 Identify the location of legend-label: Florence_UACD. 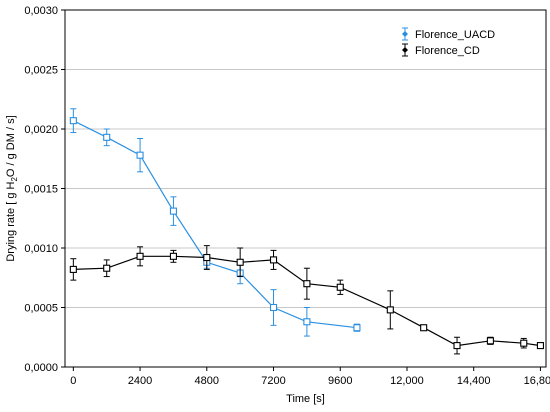
(455, 35).